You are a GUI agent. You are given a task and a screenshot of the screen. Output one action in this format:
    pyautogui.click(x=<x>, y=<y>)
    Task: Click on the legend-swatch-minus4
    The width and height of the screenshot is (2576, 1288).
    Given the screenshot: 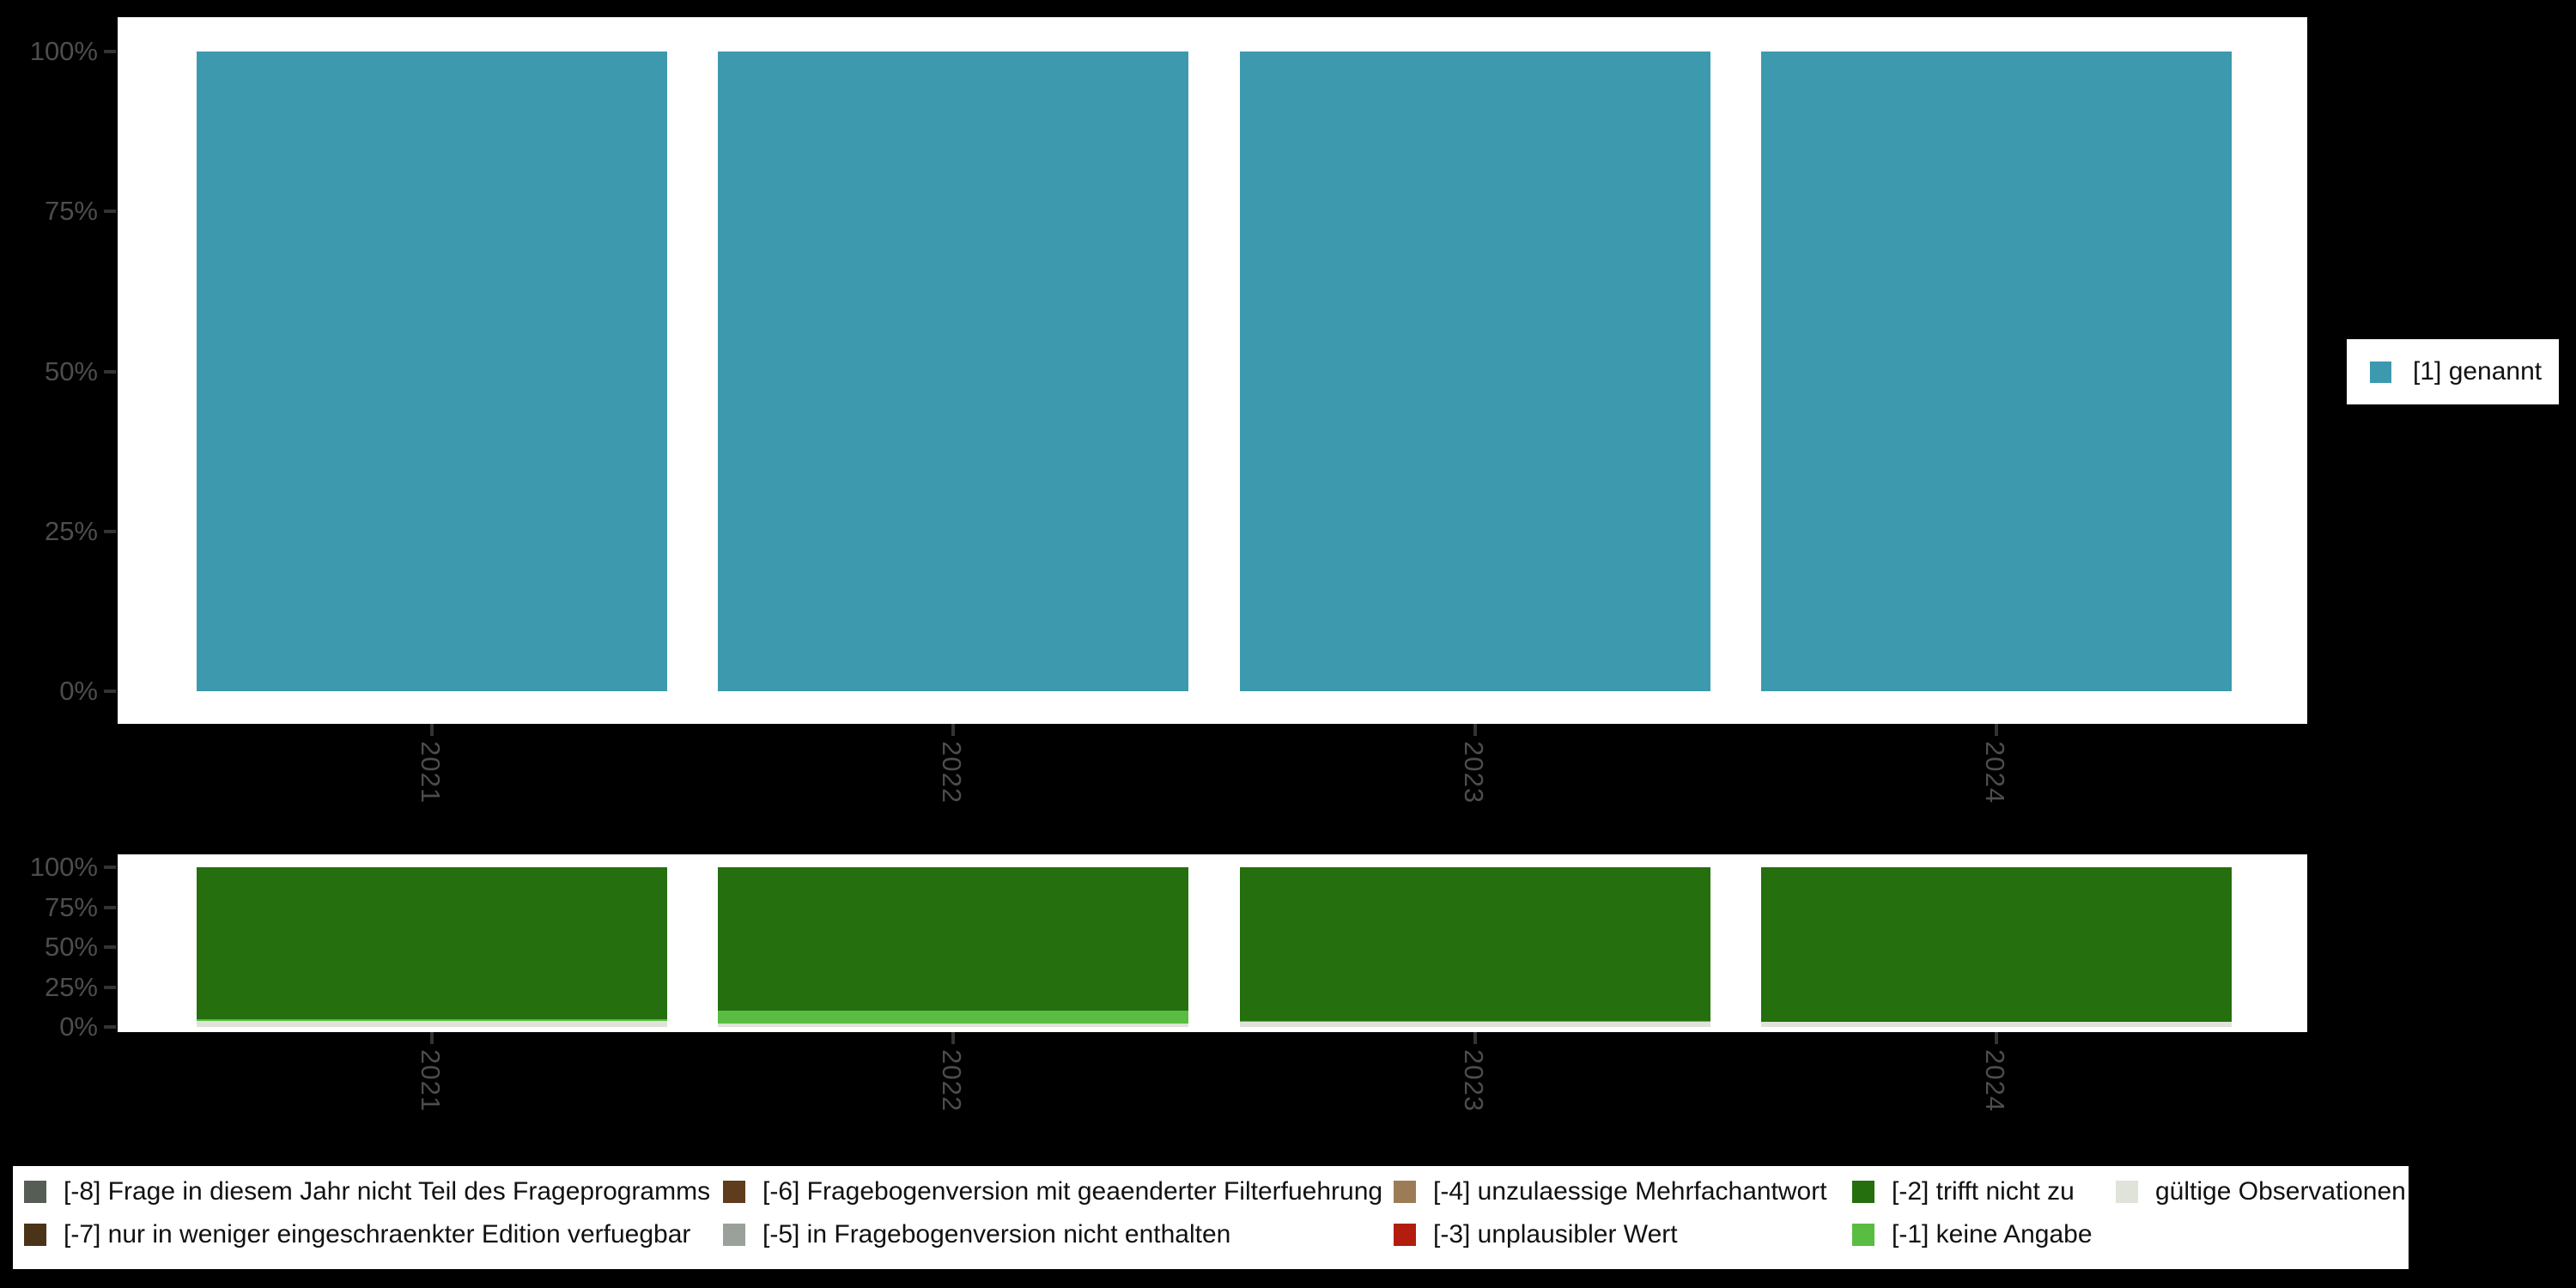 What is the action you would take?
    pyautogui.click(x=1405, y=1192)
    